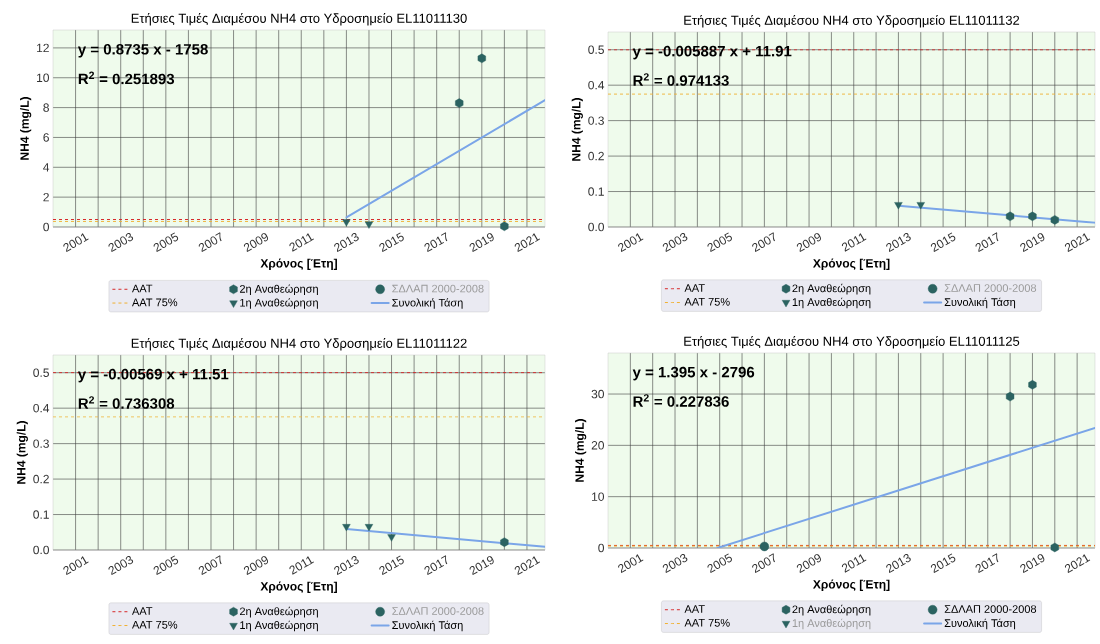 The width and height of the screenshot is (1100, 644). Describe the element at coordinates (438, 611) in the screenshot. I see `legend-label: ΣΔΛΑΠ 2000-2008` at that location.